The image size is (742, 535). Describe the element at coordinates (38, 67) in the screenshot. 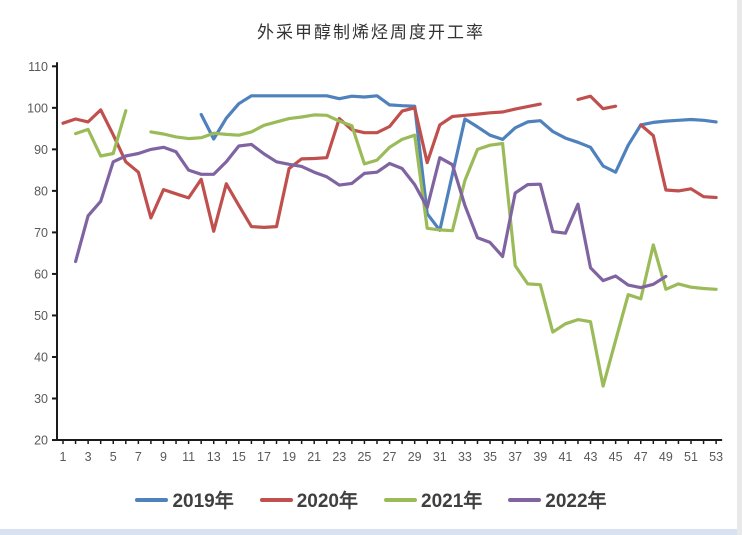

I see `y-tick-label: 110` at that location.